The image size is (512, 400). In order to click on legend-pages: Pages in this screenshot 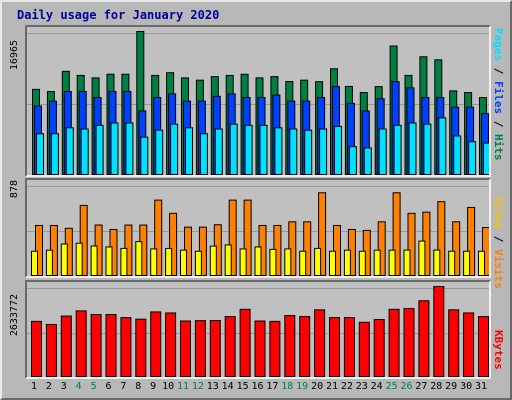, I will do `click(498, 45)`.